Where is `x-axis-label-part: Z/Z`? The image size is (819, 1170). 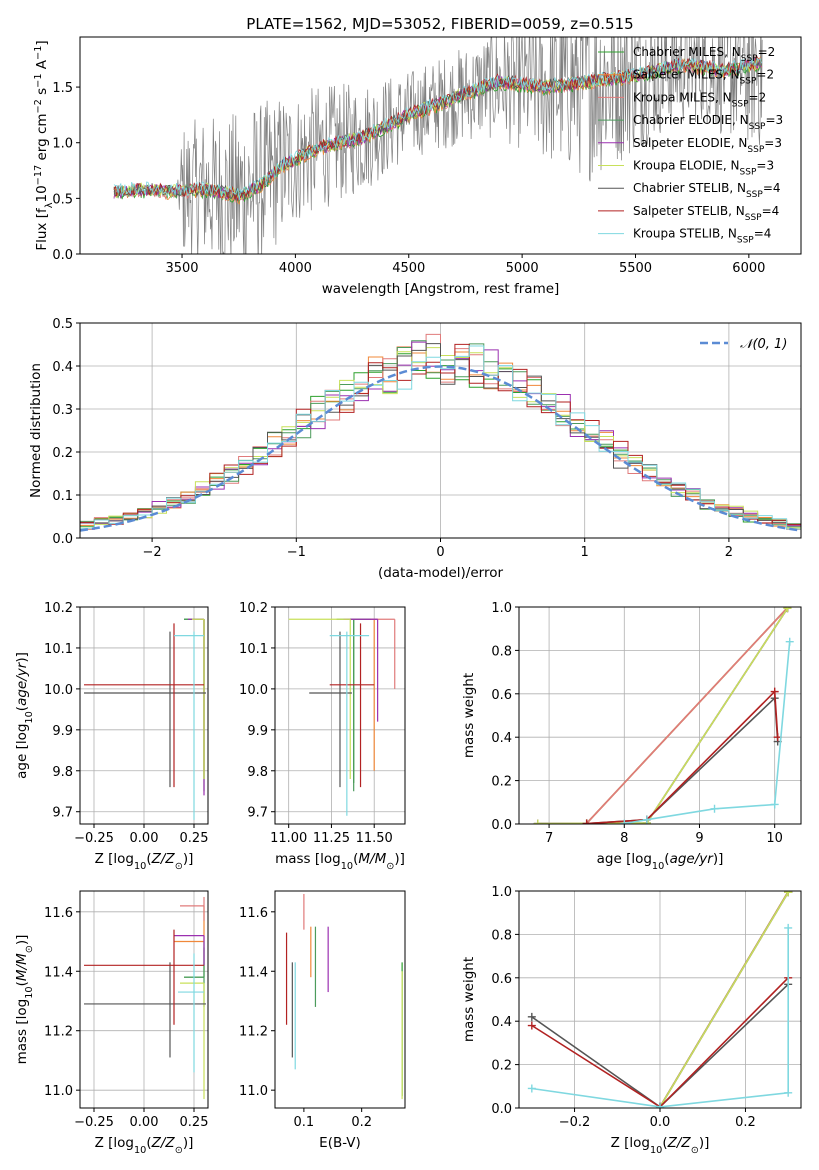 x-axis-label-part: Z/Z is located at coordinates (163, 859).